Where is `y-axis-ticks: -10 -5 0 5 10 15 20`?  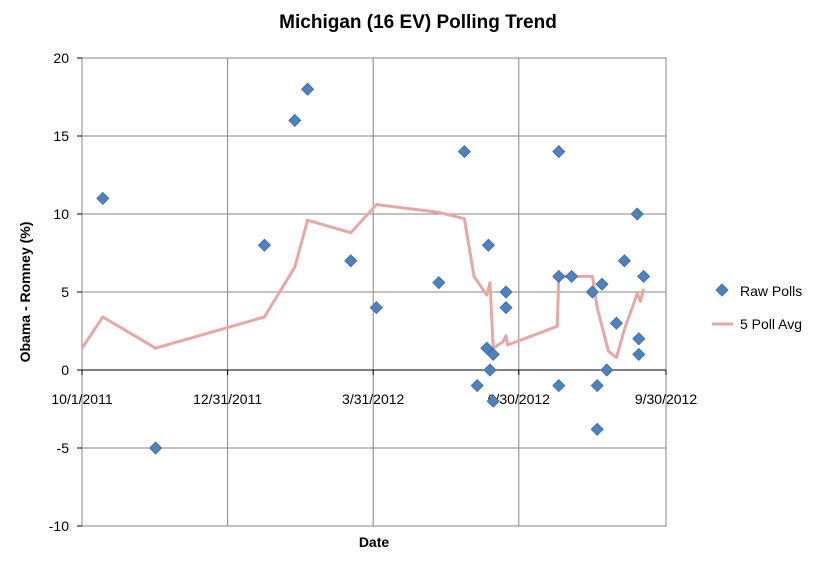
y-axis-ticks: -10 -5 0 5 10 15 20 is located at coordinates (65, 292).